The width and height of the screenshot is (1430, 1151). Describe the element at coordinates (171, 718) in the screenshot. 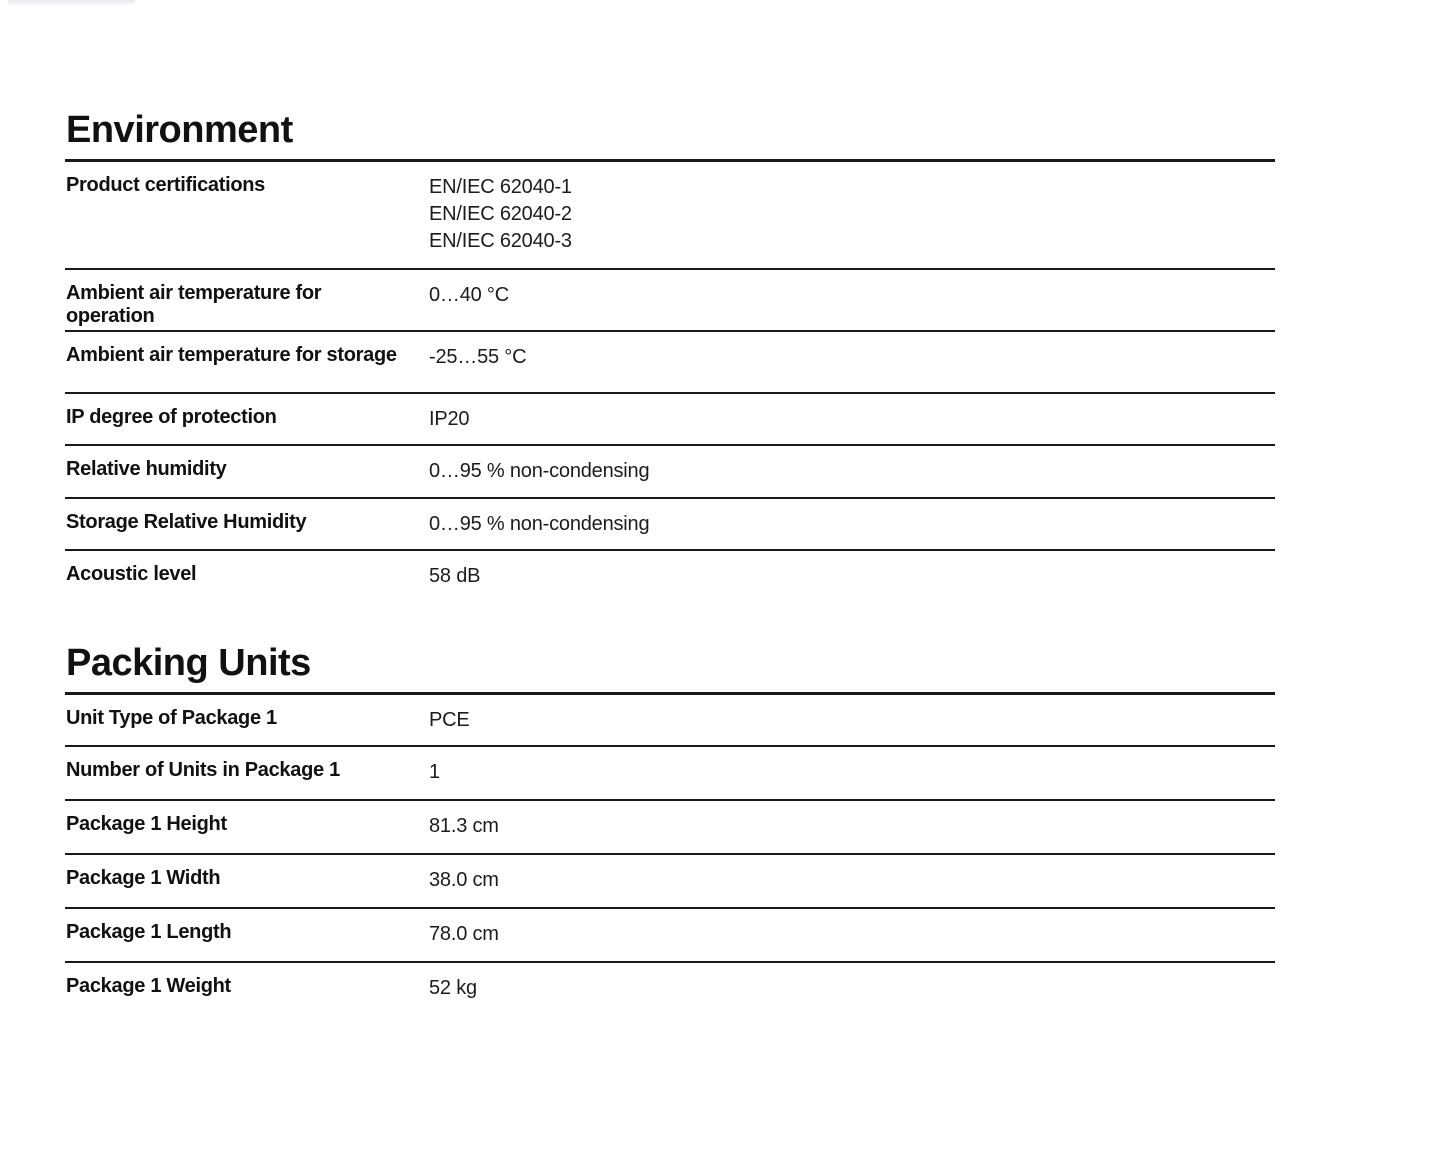

I see `spec-label: Unit Type of Package 1` at that location.